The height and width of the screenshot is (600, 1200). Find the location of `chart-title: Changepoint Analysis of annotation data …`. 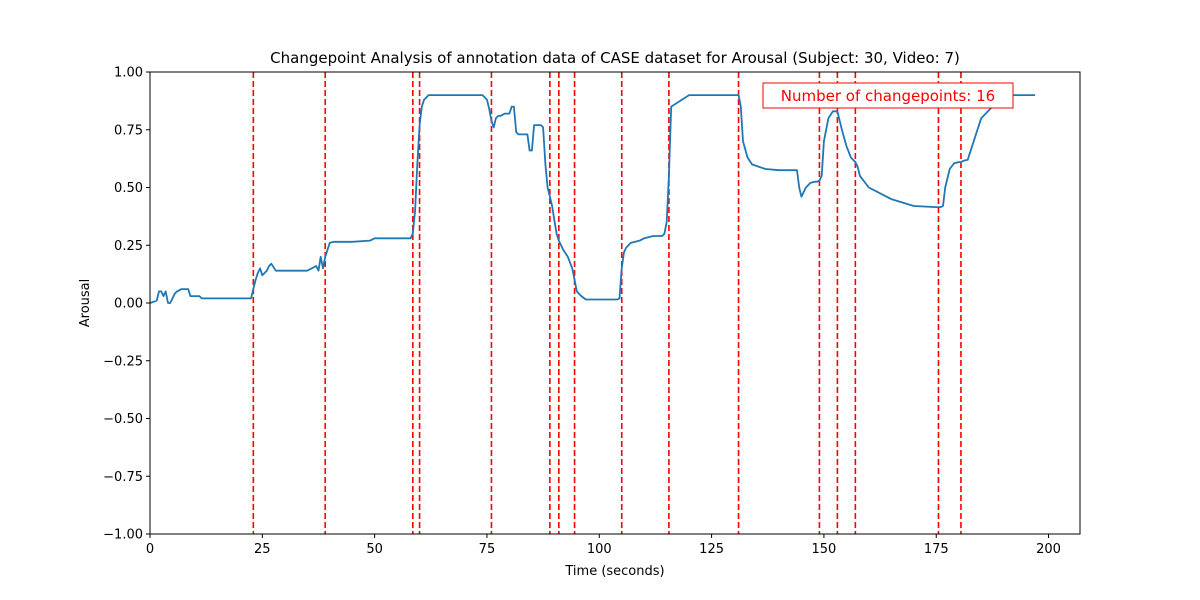

chart-title: Changepoint Analysis of annotation data … is located at coordinates (615, 58).